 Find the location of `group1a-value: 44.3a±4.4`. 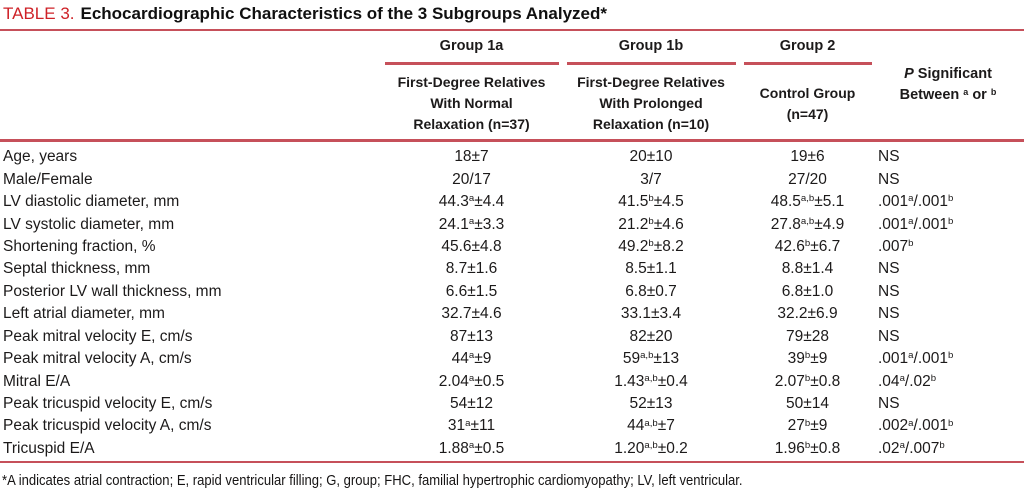

group1a-value: 44.3a±4.4 is located at coordinates (471, 202).